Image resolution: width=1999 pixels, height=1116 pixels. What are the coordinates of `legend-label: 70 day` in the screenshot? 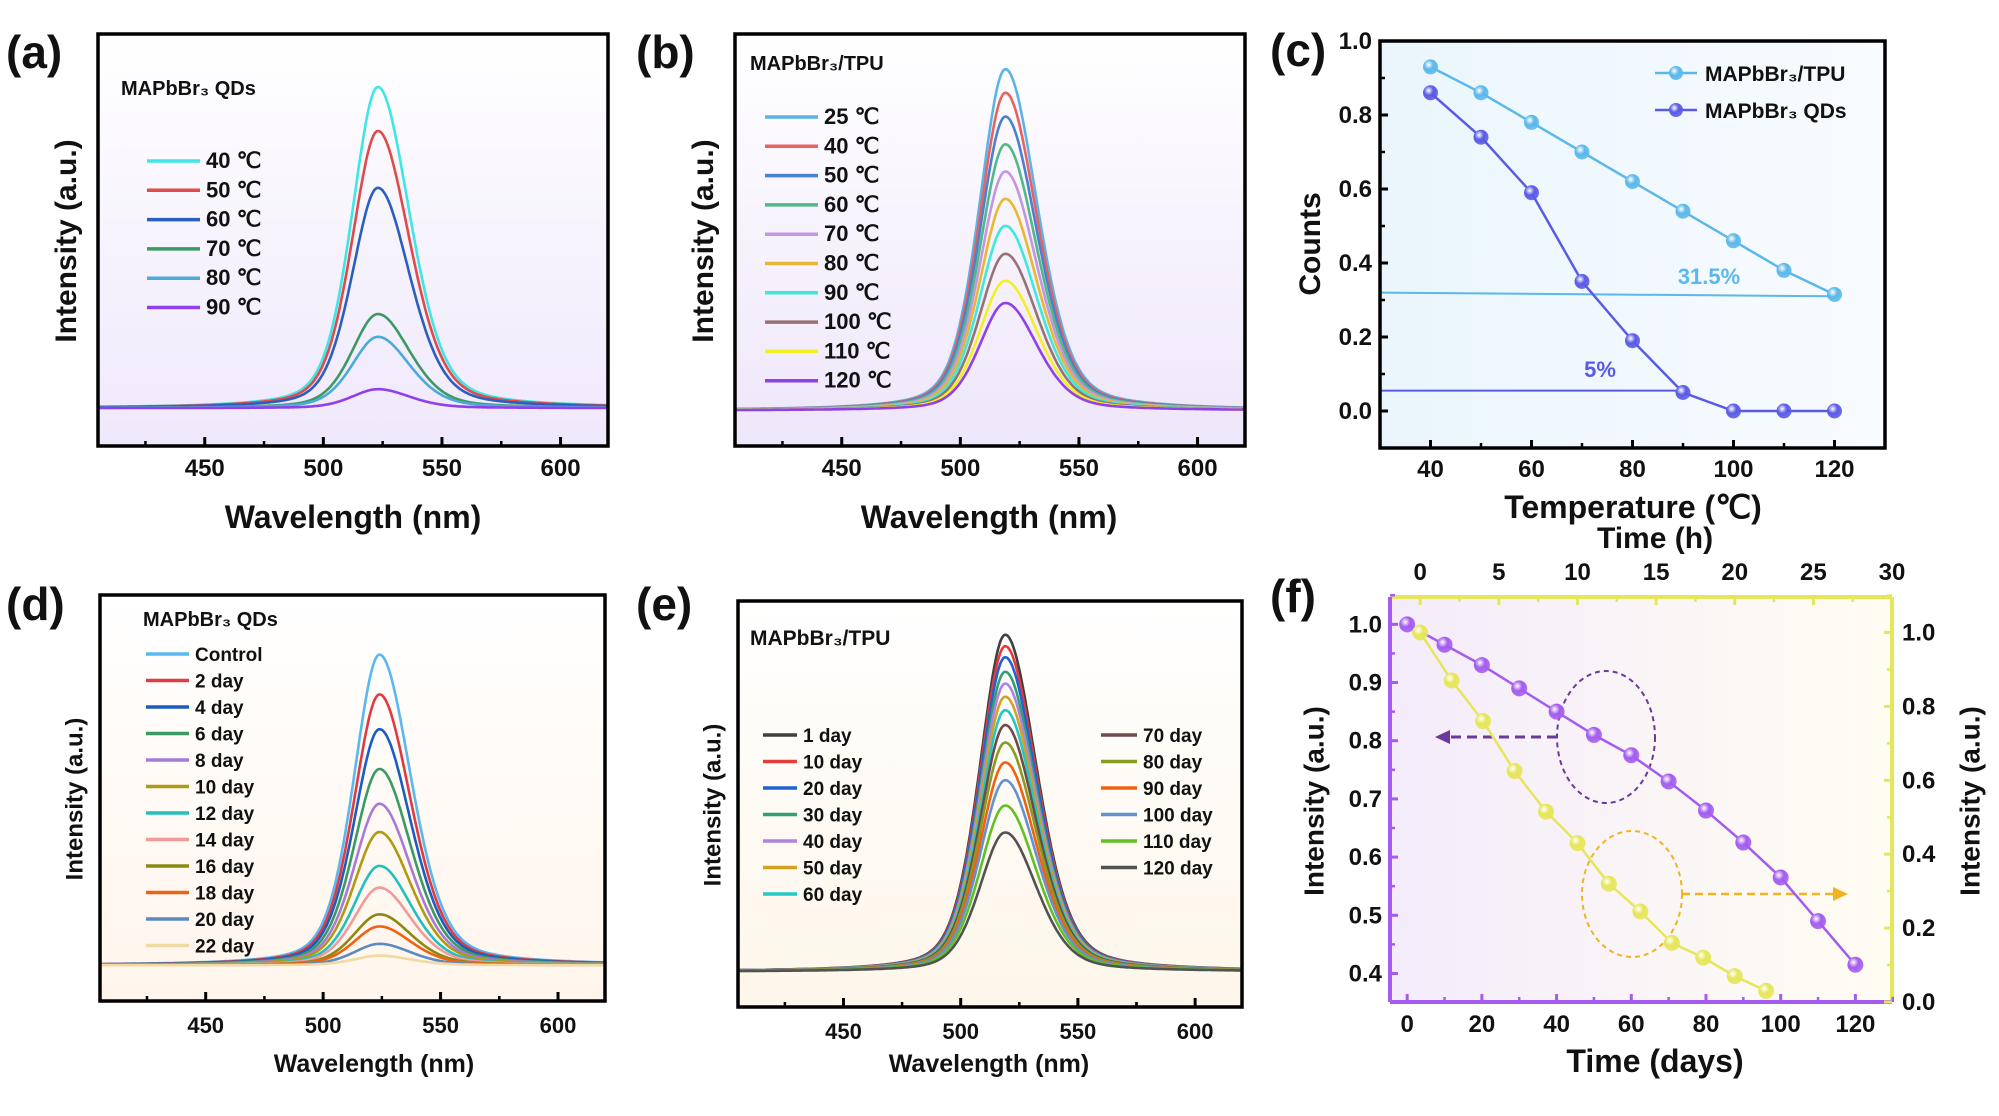 It's located at (1173, 736).